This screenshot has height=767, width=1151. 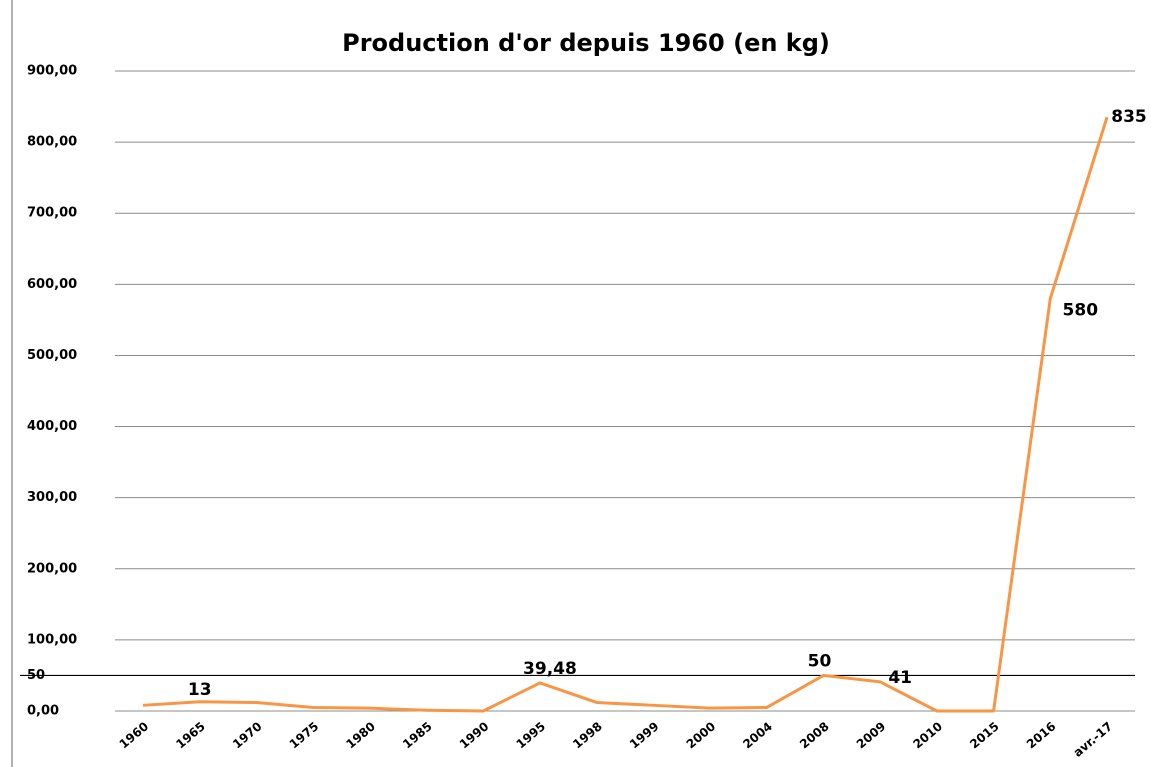 I want to click on x-tick-label: 1975, so click(x=304, y=735).